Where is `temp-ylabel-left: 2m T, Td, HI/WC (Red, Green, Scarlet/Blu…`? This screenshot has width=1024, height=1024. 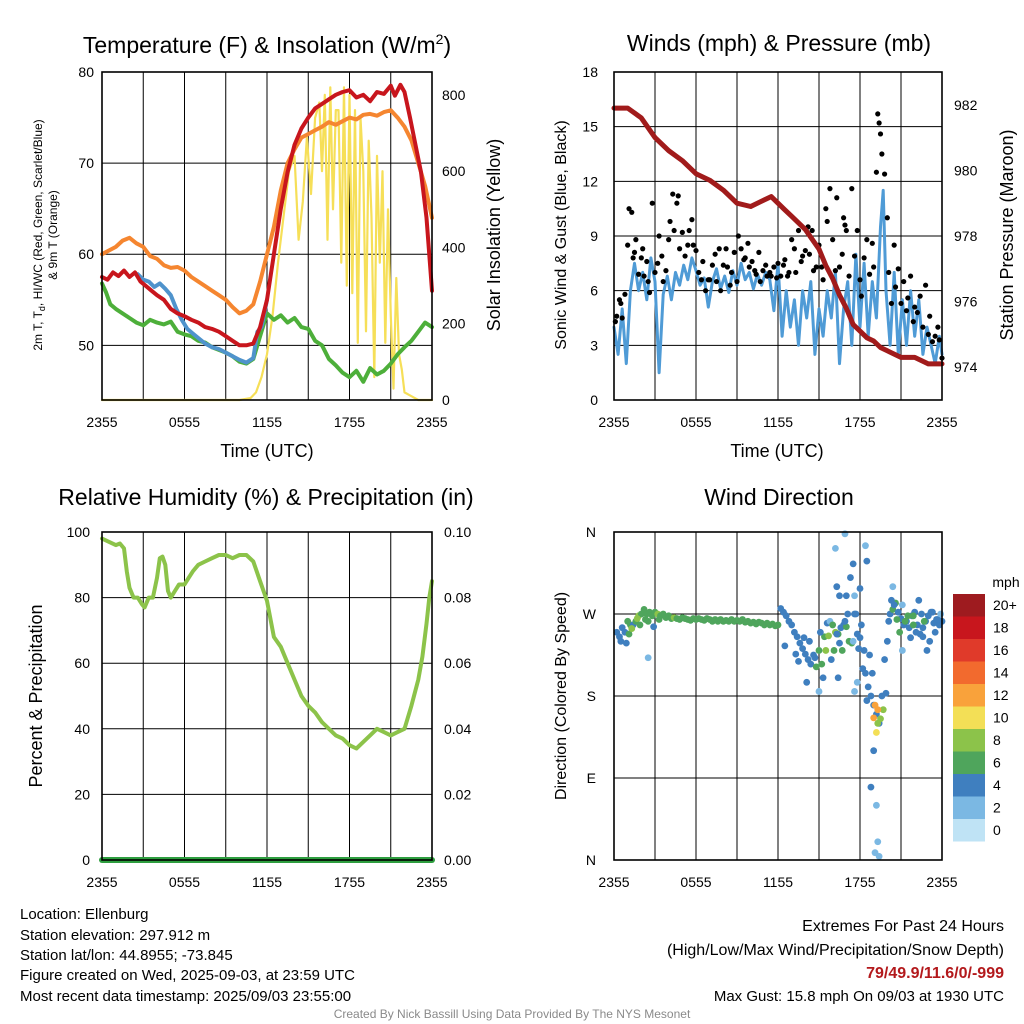 temp-ylabel-left: 2m T, Td, HI/WC (Red, Green, Scarlet/Blu… is located at coordinates (39, 234).